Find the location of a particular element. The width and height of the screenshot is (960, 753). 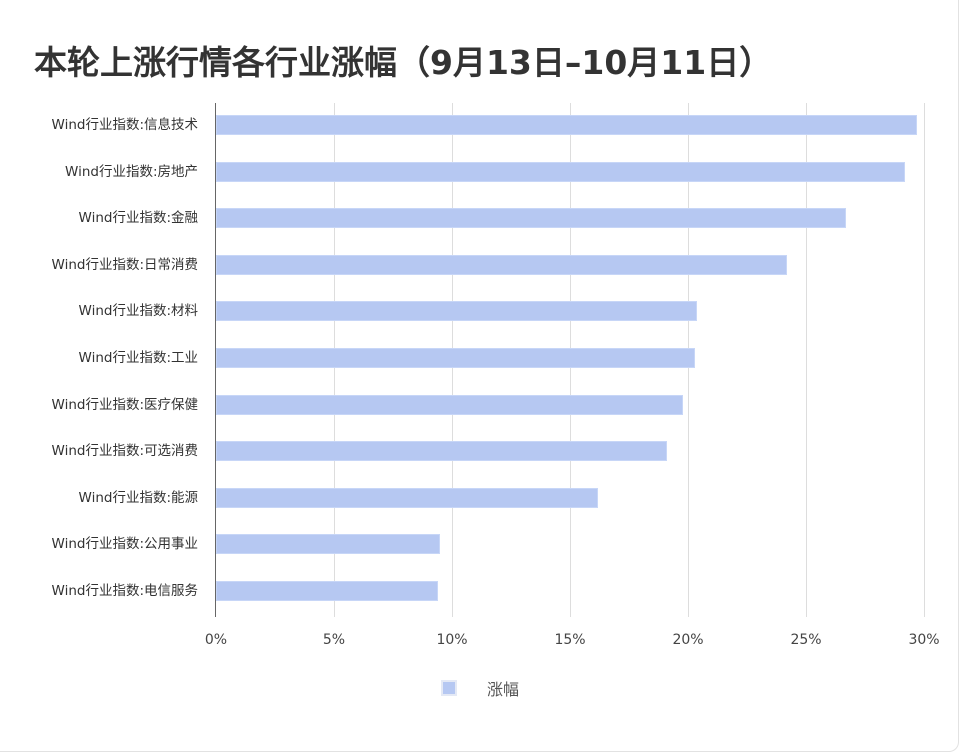

category-label: Wind行业指数:工业 is located at coordinates (138, 358).